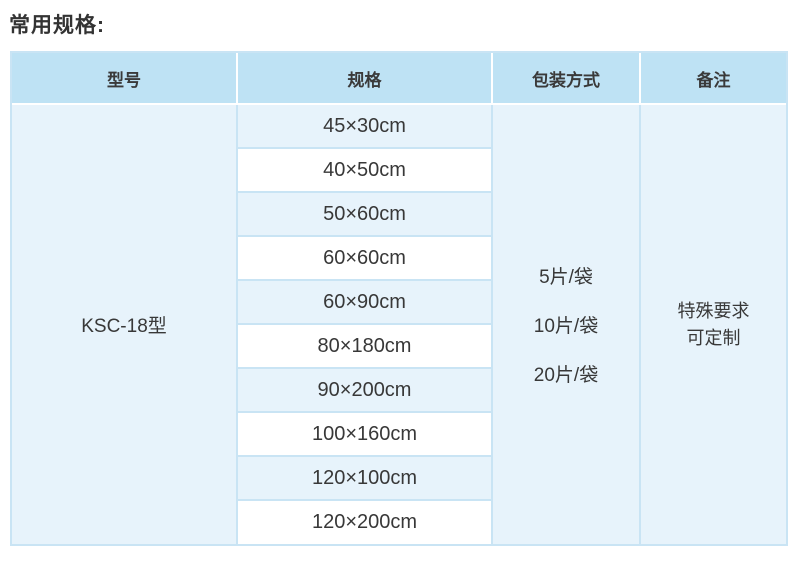 The height and width of the screenshot is (582, 793). Describe the element at coordinates (566, 375) in the screenshot. I see `packaging-option: 20片/袋` at that location.